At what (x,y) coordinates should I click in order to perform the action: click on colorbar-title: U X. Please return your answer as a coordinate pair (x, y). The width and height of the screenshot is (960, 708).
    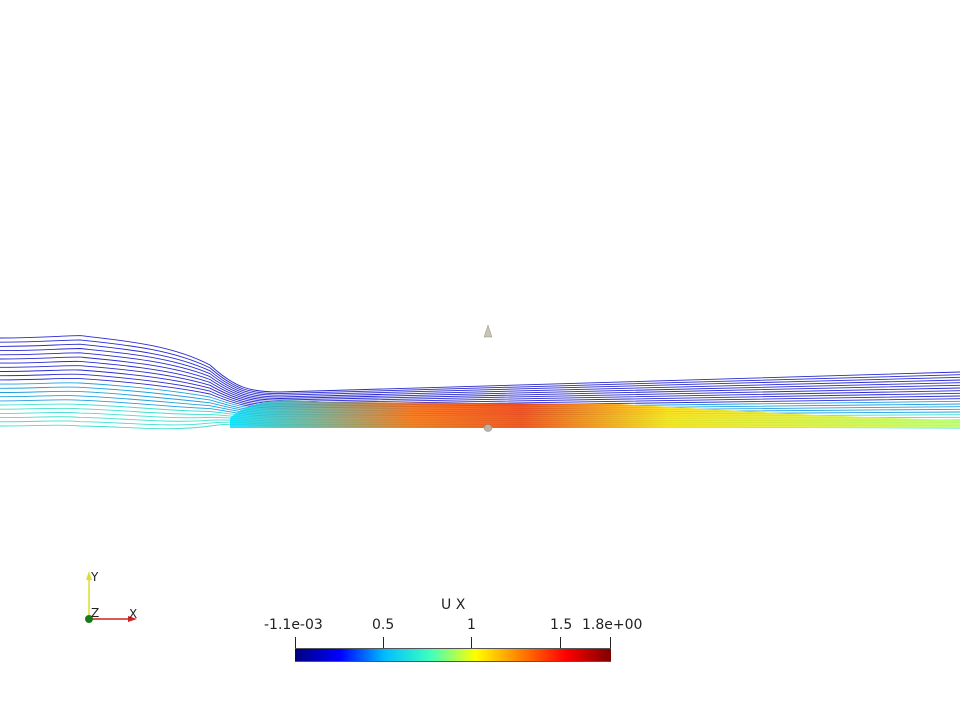
    Looking at the image, I should click on (453, 605).